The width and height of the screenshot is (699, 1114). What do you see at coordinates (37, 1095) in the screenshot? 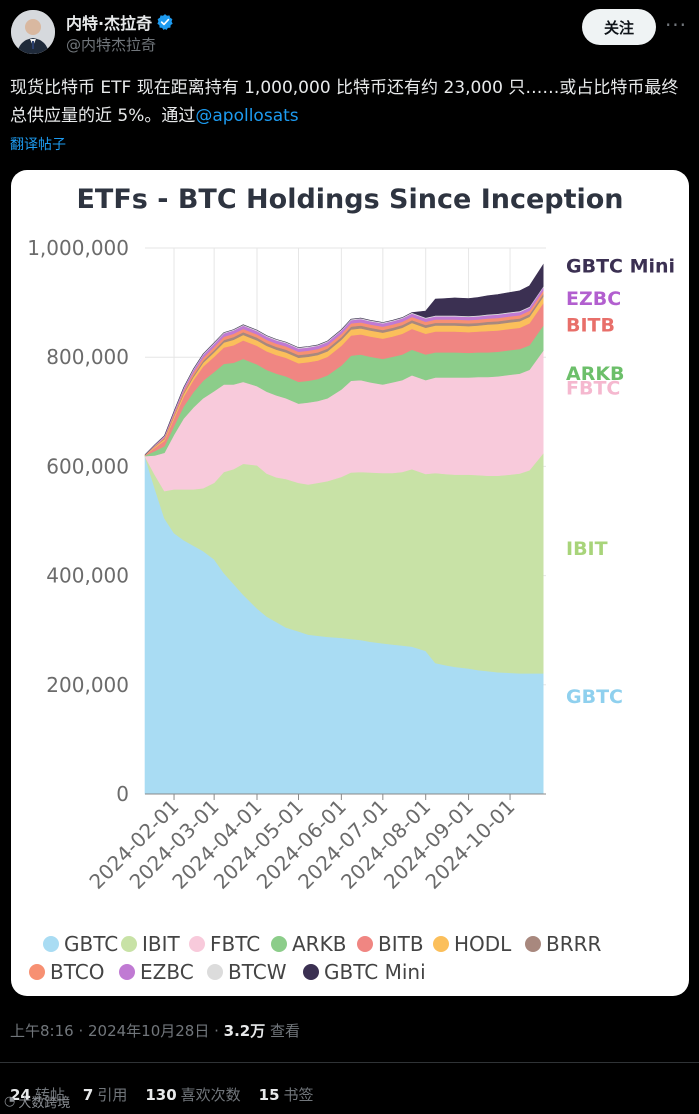
I see `stat-reposts: 24 转帖` at bounding box center [37, 1095].